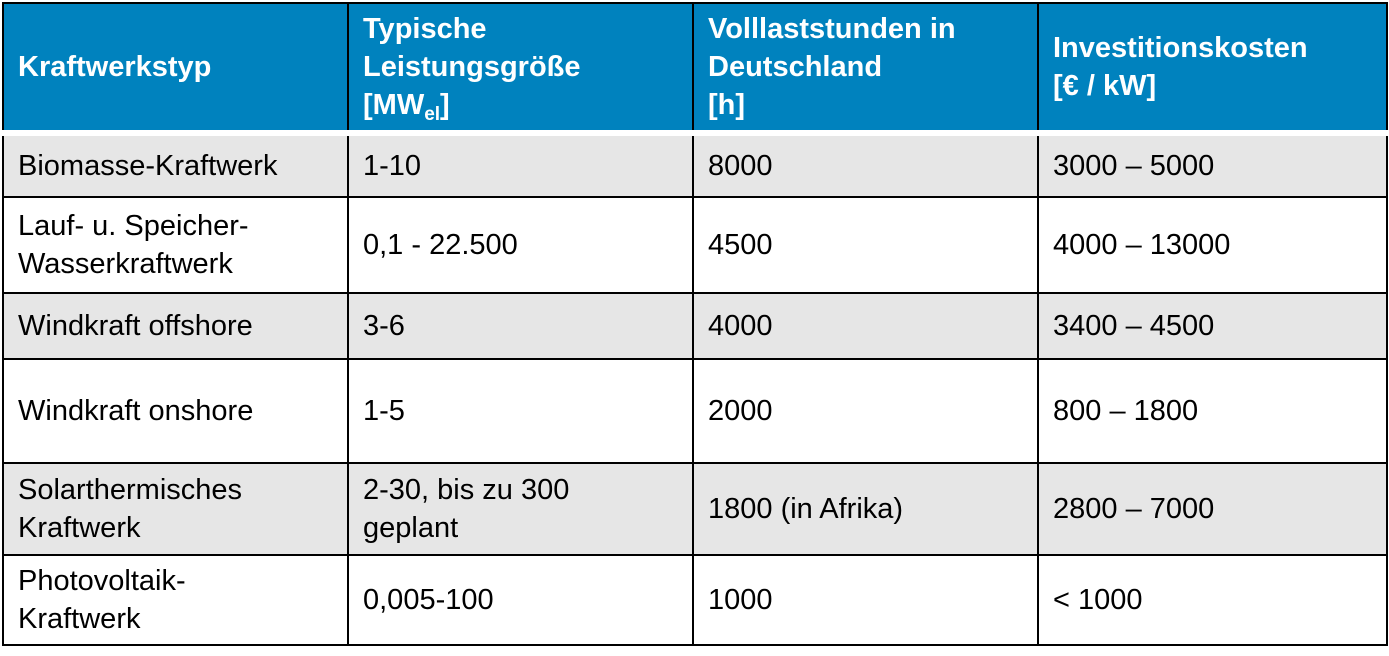 The height and width of the screenshot is (656, 1389). What do you see at coordinates (133, 226) in the screenshot?
I see `plant-type-line1: Lauf- u. Speicher-` at bounding box center [133, 226].